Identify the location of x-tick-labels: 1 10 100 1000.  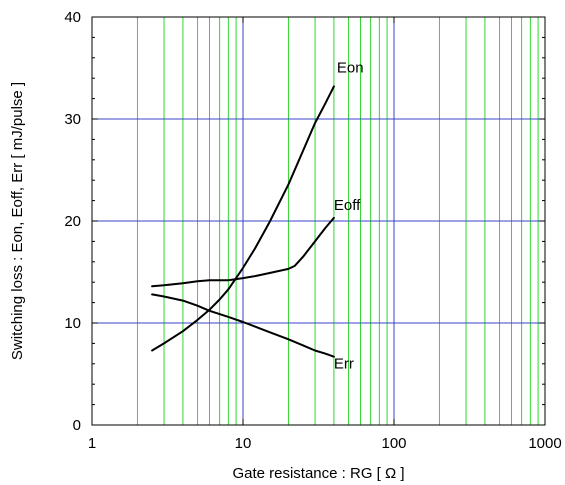
(325, 443).